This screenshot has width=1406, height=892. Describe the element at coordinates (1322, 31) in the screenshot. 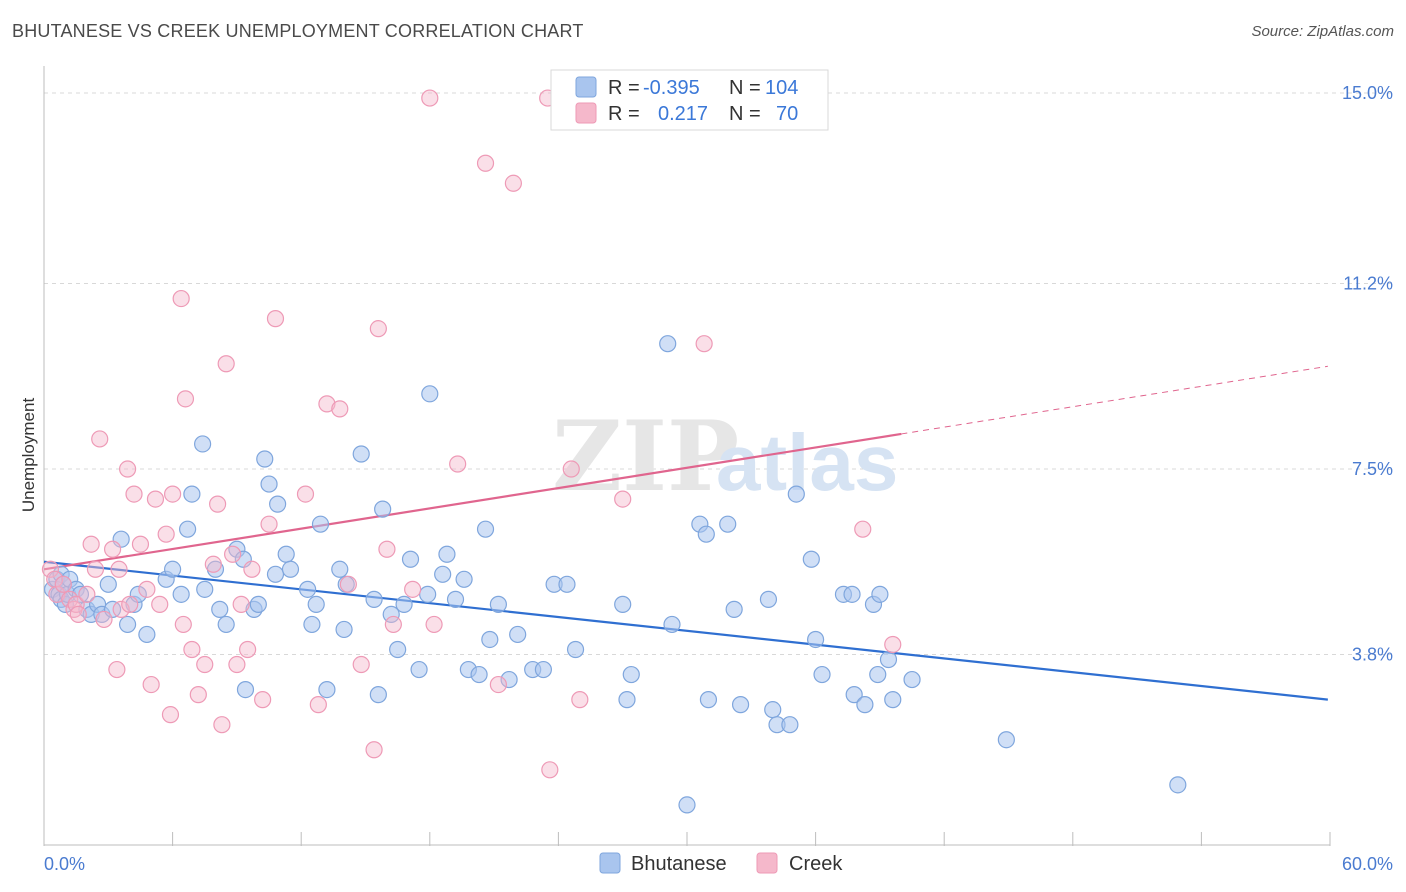

I see `chart-source: Source: ZipAtlas.com` at that location.